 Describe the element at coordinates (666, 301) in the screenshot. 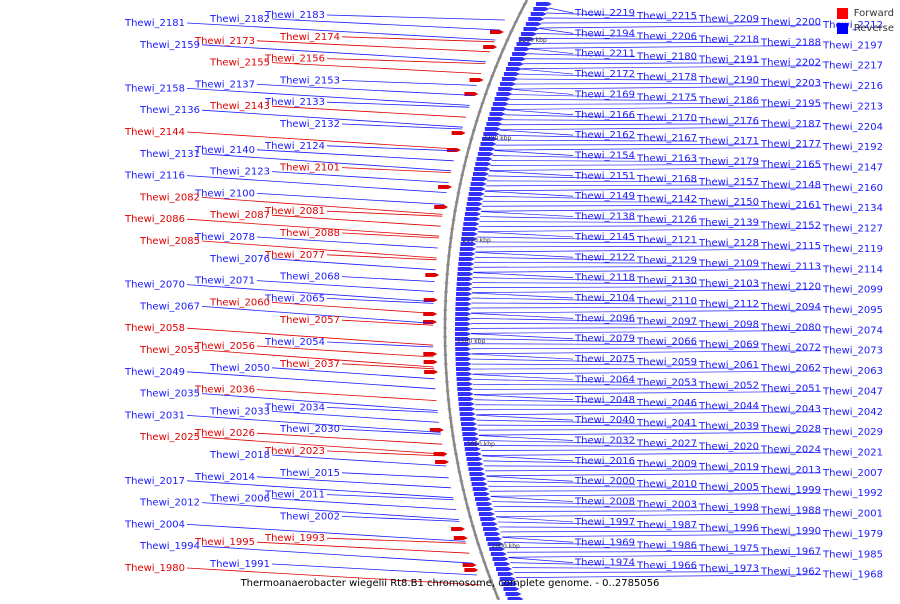

I see `gene-label: Thewi_2110` at that location.